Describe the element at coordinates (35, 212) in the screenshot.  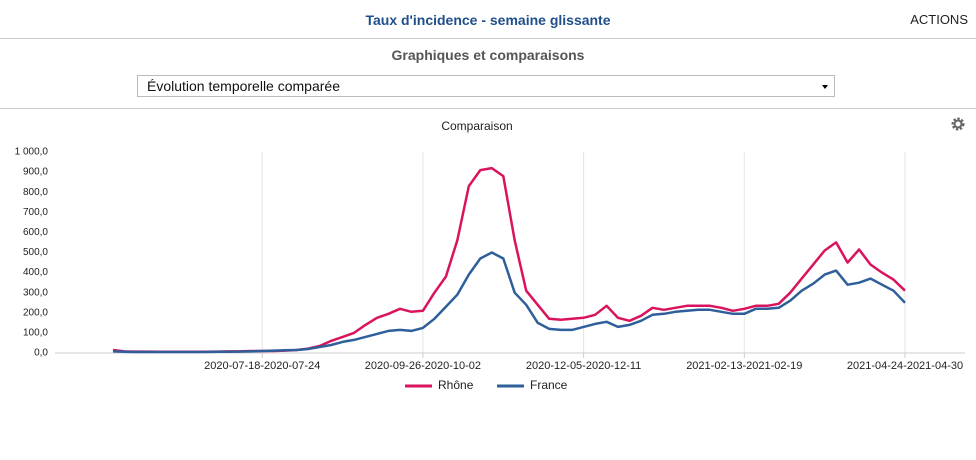
I see `y-tick-label: 700,0` at that location.